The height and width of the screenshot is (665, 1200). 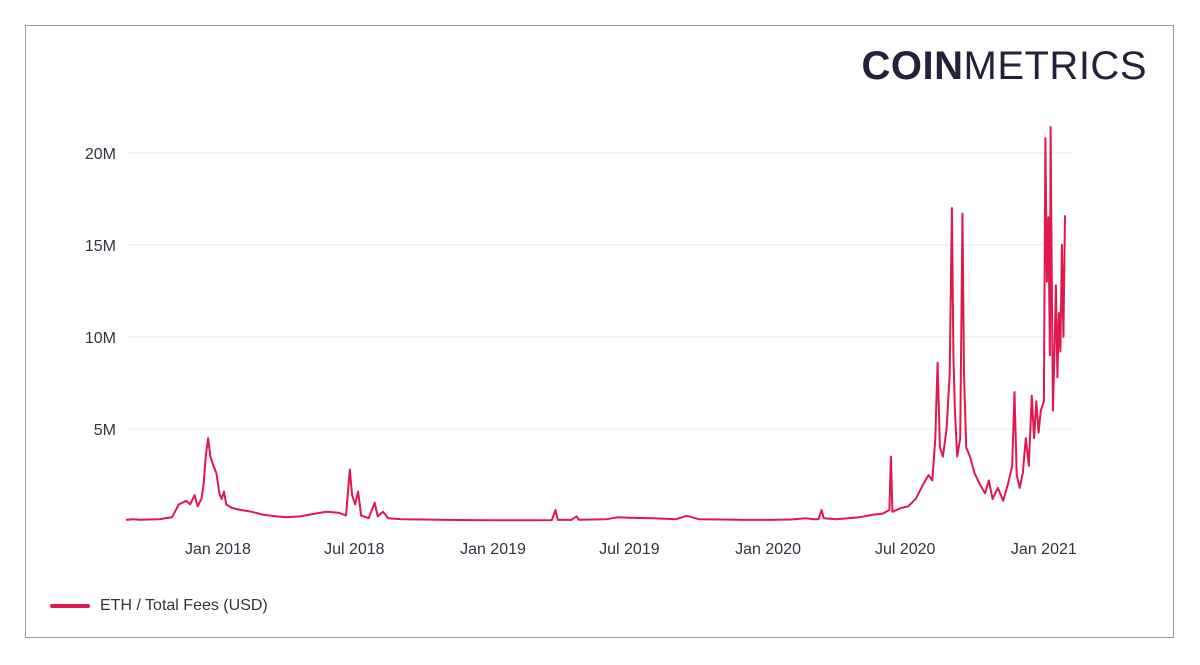 I want to click on legend: ETH / Total Fees (USD), so click(x=159, y=606).